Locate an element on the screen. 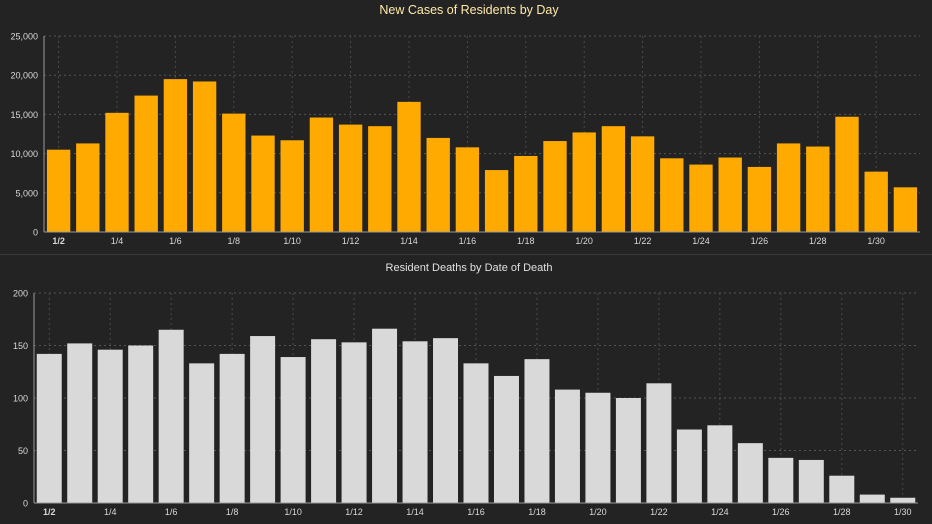 The width and height of the screenshot is (932, 524). y-tick-label: 20,000 is located at coordinates (24, 76).